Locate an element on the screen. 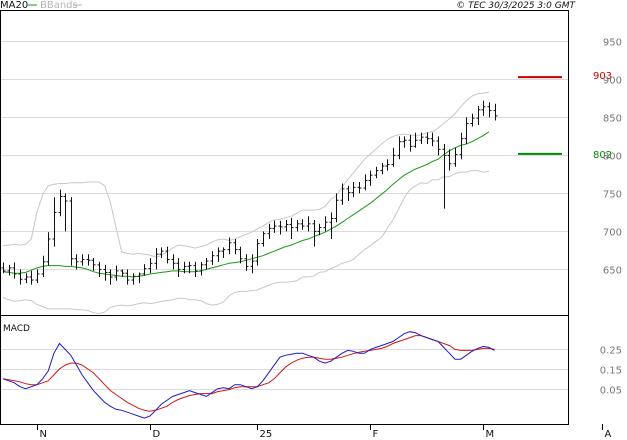  x-tick-label-M: M is located at coordinates (490, 434).